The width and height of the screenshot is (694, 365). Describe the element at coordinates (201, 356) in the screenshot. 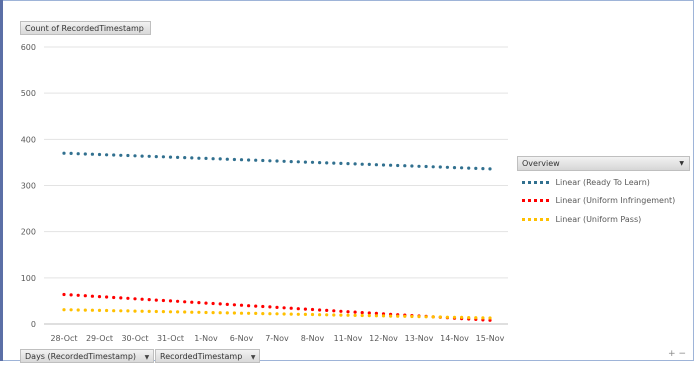

I see `row-field-timestamp-label: RecordedTimestamp` at that location.